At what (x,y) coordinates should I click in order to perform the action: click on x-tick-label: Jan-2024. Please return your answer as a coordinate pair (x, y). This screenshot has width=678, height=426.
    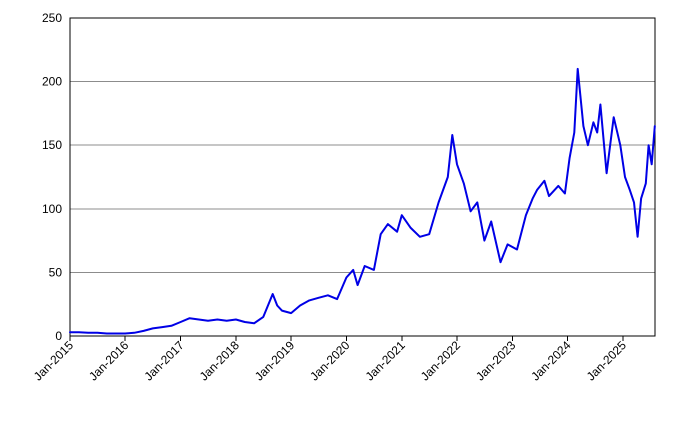
    Looking at the image, I should click on (551, 361).